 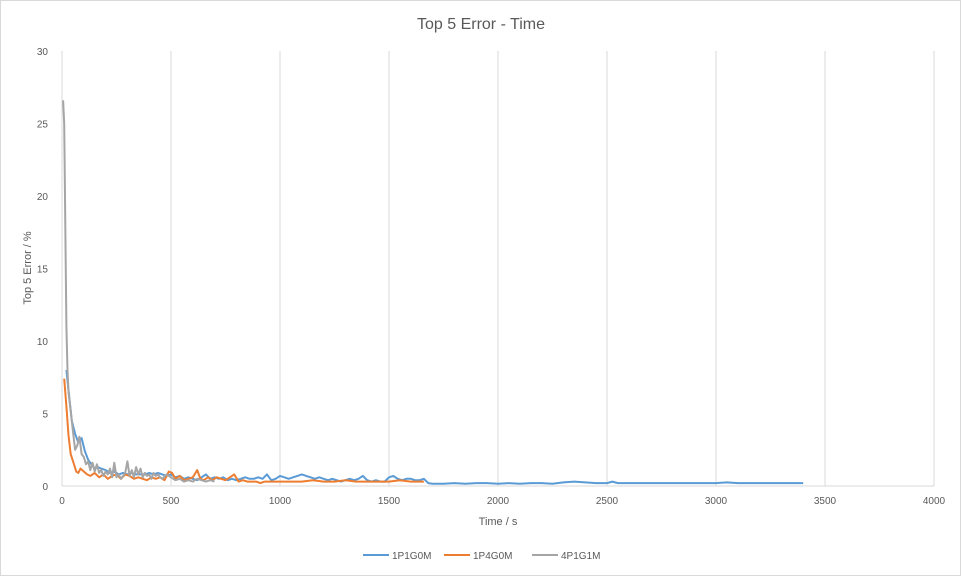 I want to click on x-tick-label: 2500, so click(x=607, y=501).